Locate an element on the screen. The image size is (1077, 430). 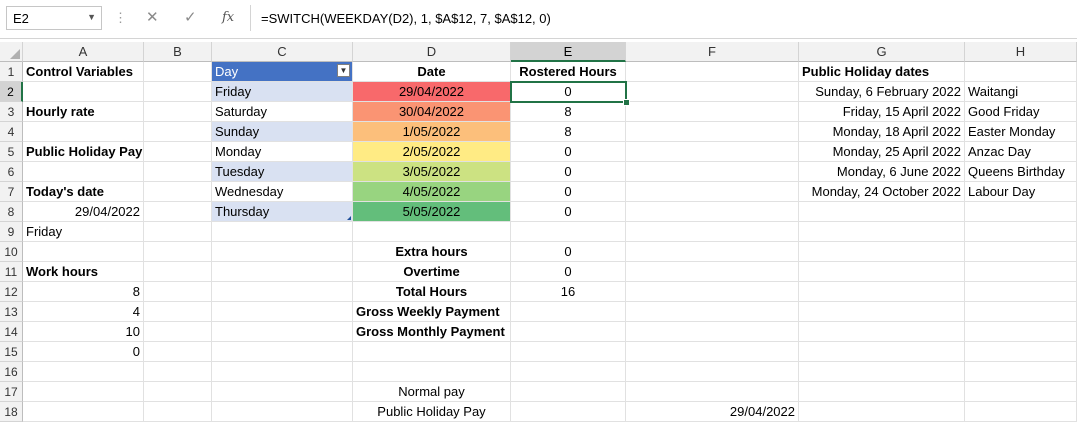
row-header-1: 1 is located at coordinates (11, 72).